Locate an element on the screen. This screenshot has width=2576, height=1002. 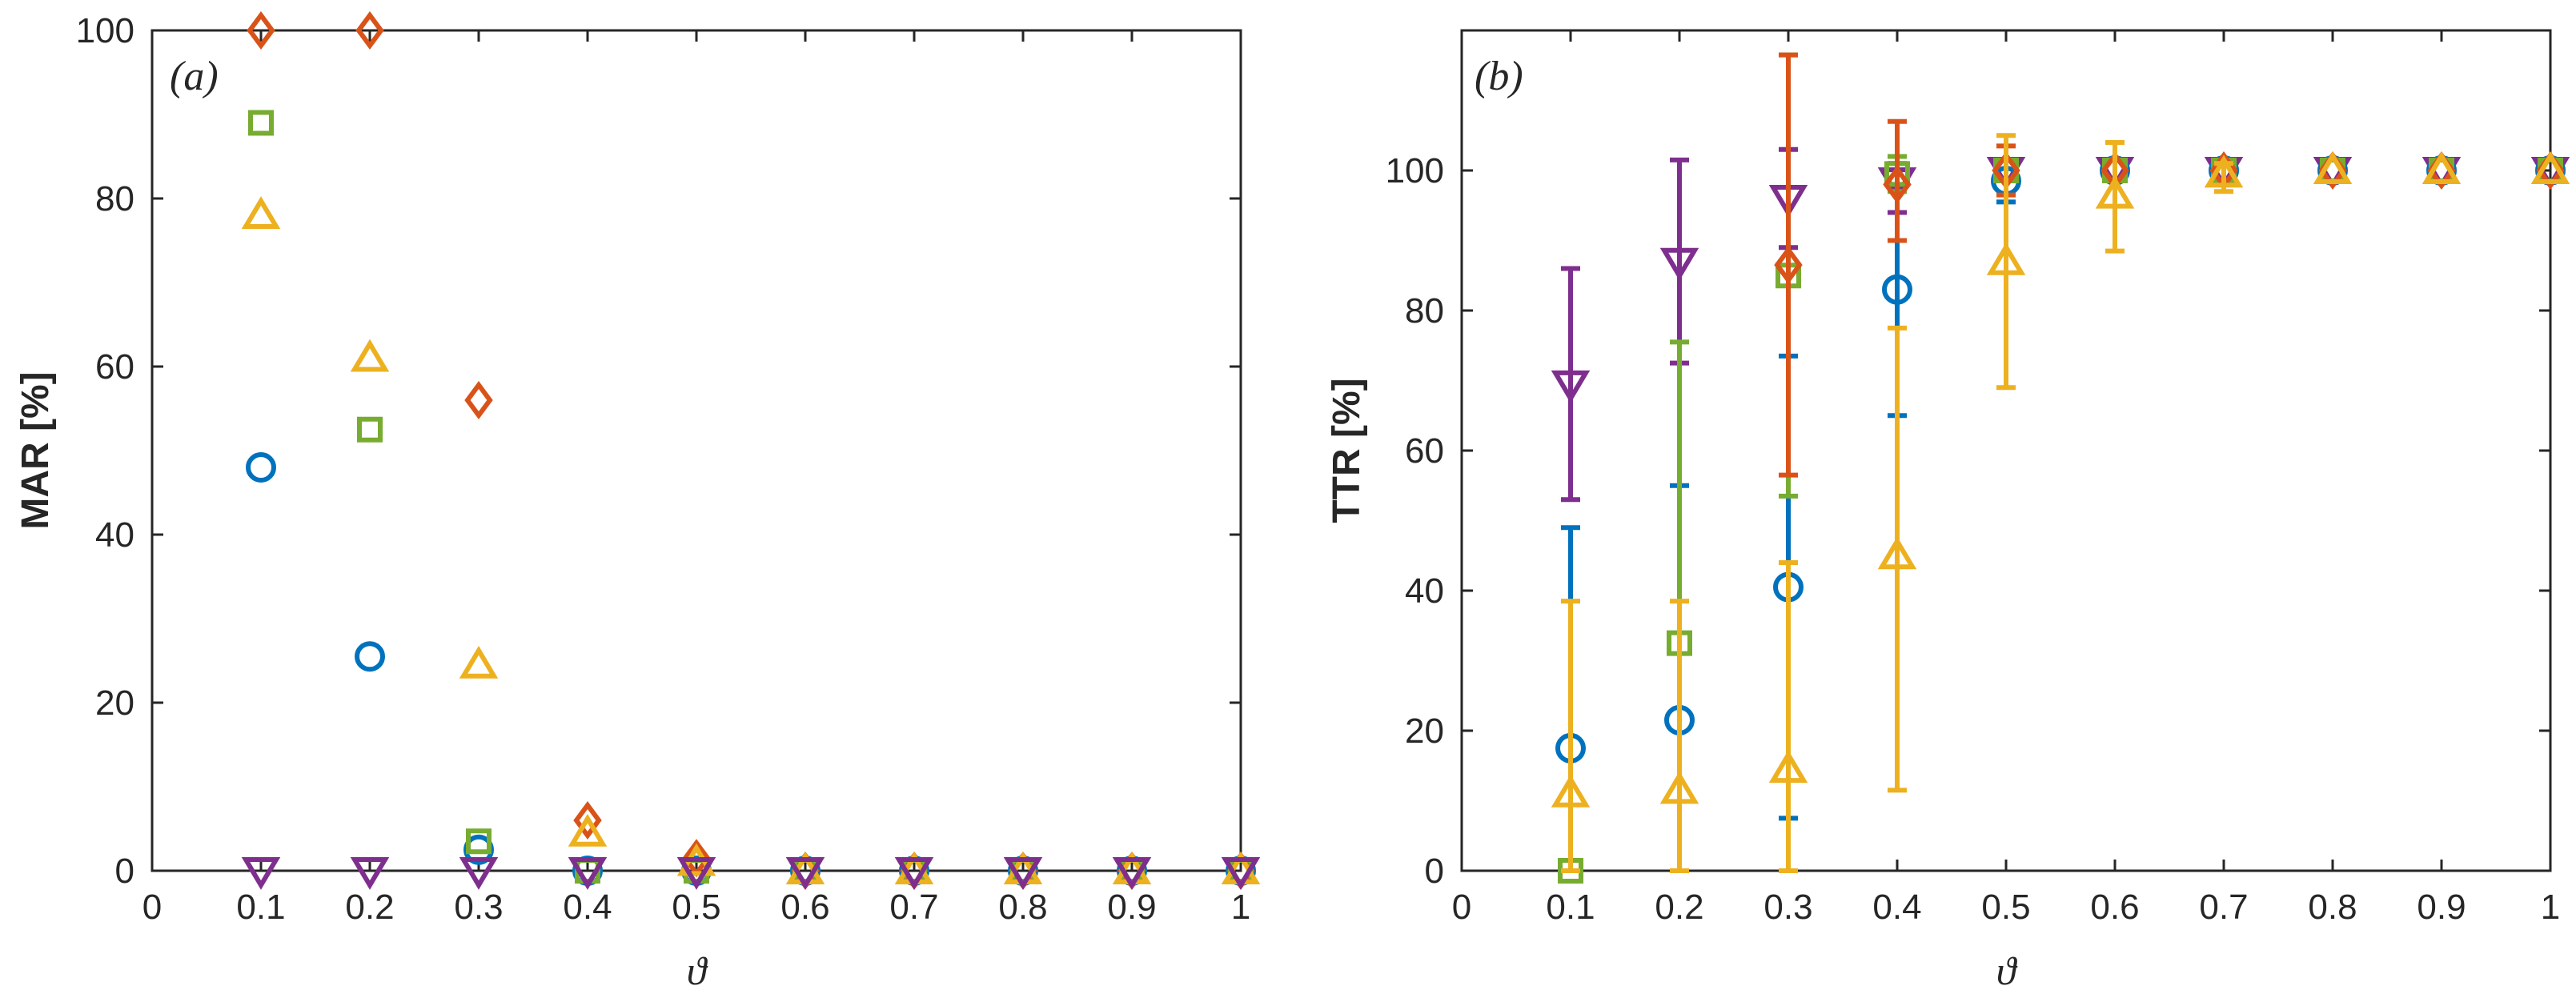
panel-a-ylabel: MAR [%] is located at coordinates (35, 450).